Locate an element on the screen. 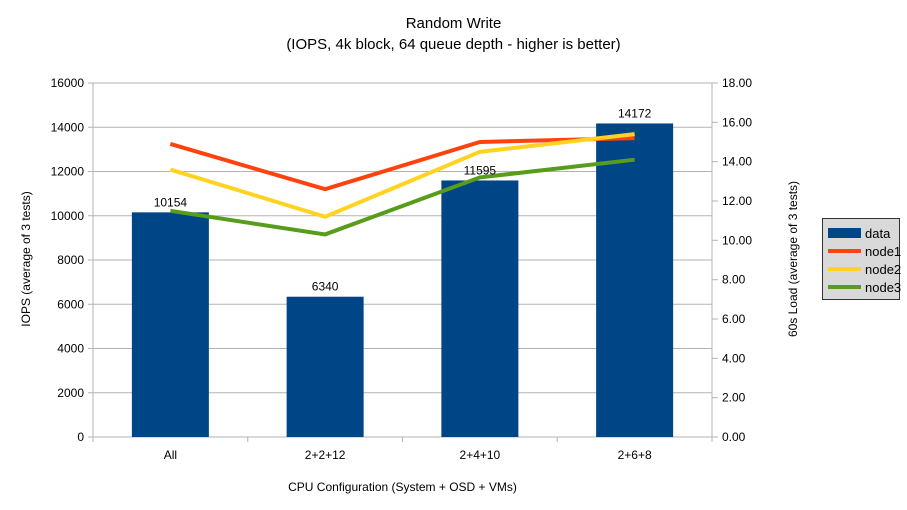 This screenshot has height=510, width=907. y-axis-right-tick-label: 18.00 is located at coordinates (737, 83).